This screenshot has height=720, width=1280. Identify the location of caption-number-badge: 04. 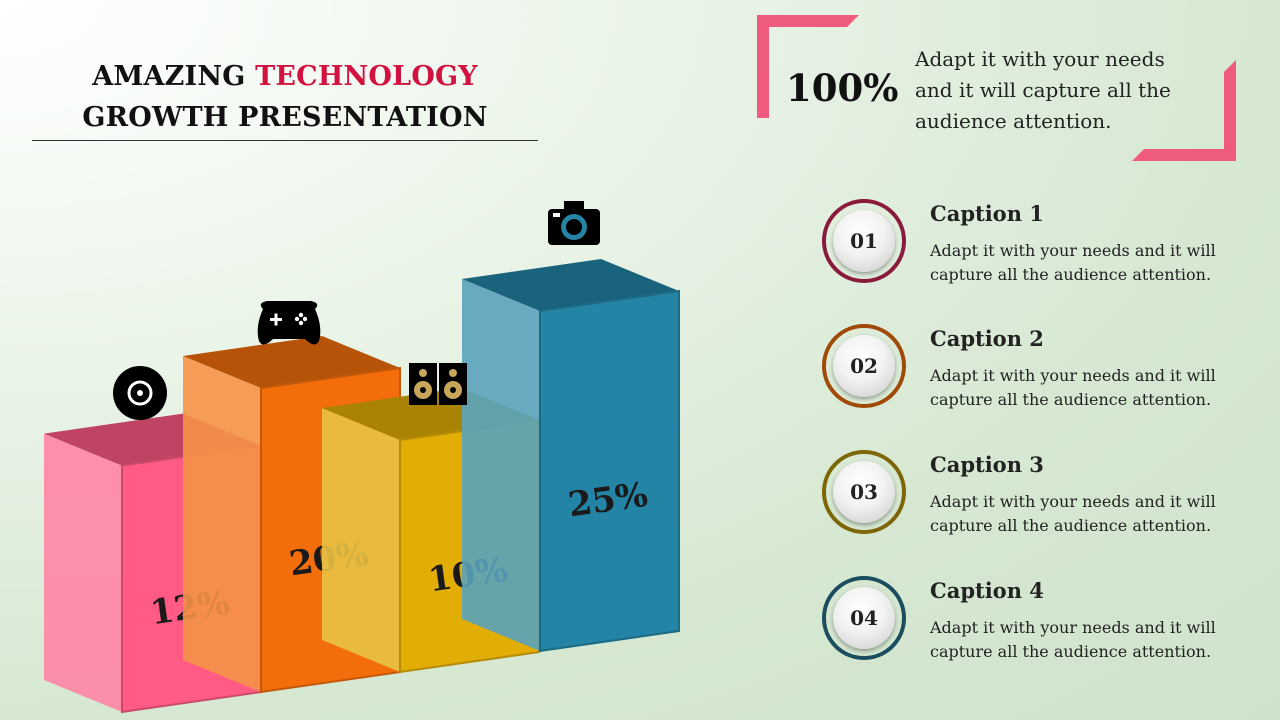
(864, 618).